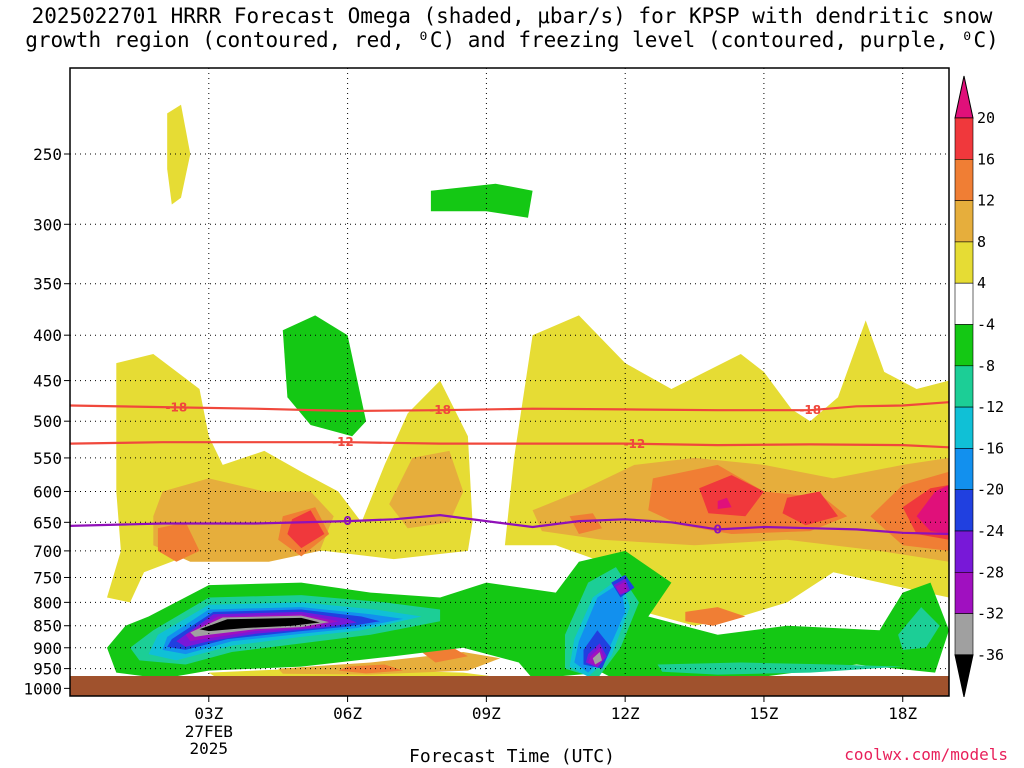  What do you see at coordinates (986, 118) in the screenshot?
I see `colorbar-label: 20` at bounding box center [986, 118].